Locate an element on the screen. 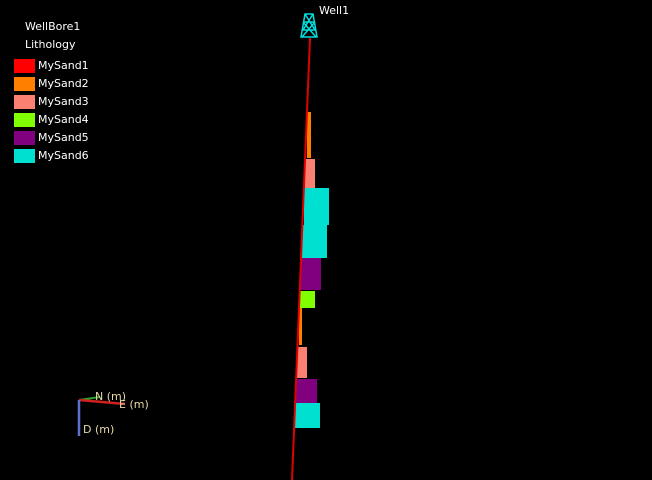  legend-label: MySand2 is located at coordinates (63, 83).